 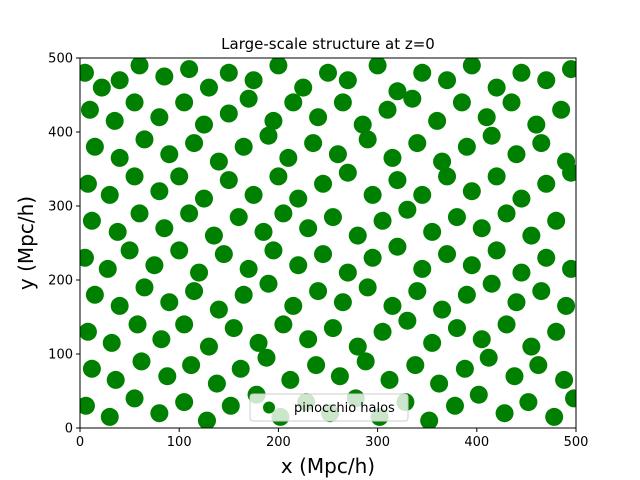 I want to click on x-tick-label: 400, so click(x=476, y=442).